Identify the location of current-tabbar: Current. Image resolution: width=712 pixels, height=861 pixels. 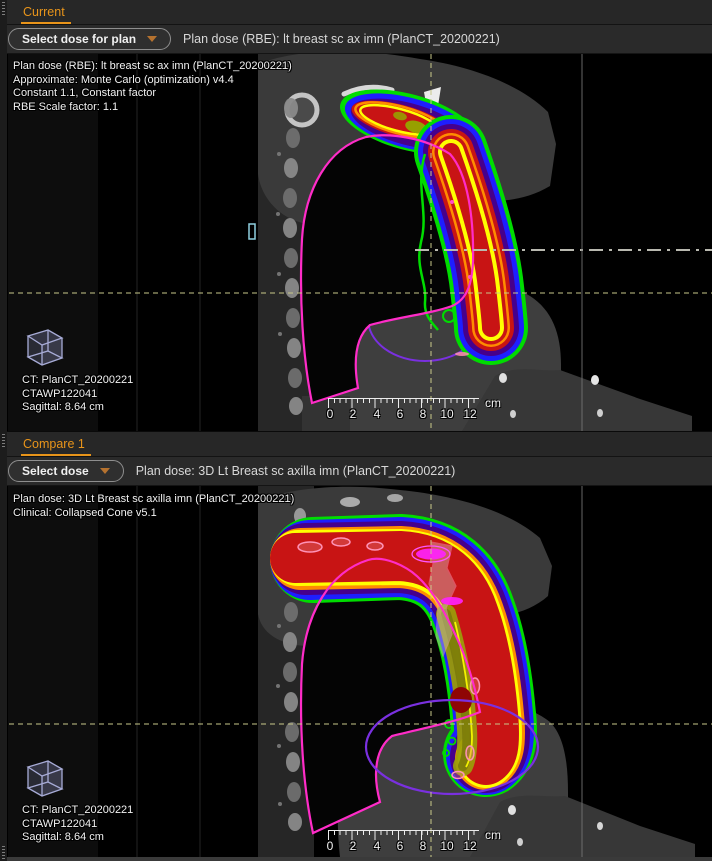
(356, 12).